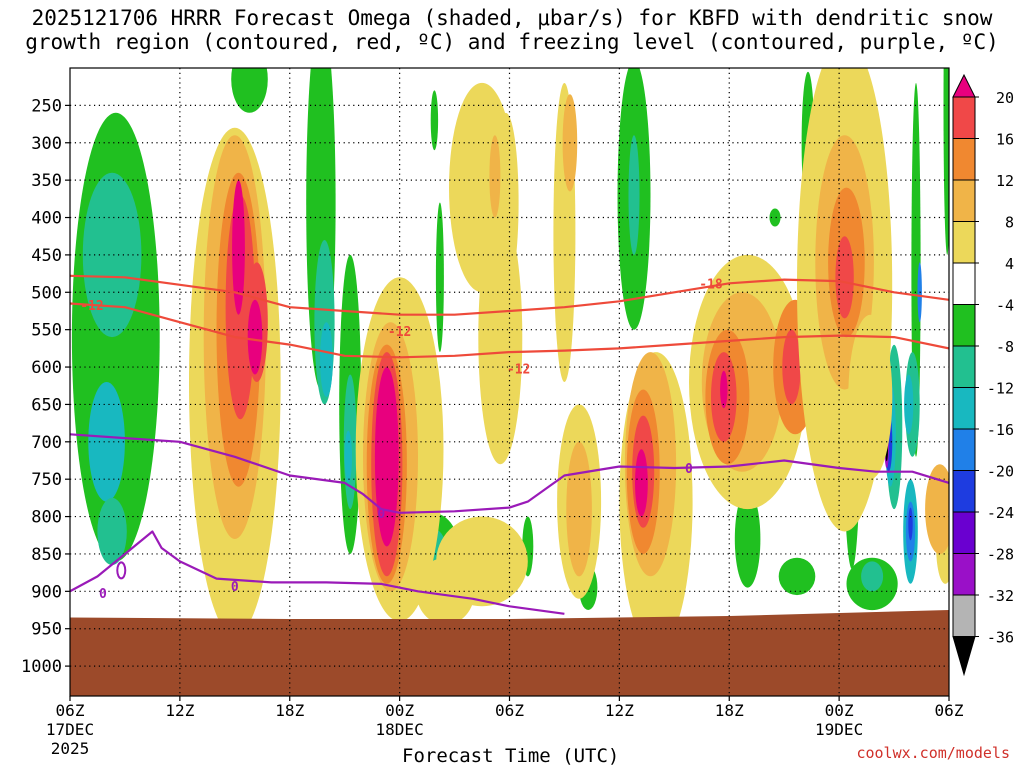  Describe the element at coordinates (46, 405) in the screenshot. I see `y-tick-label: 650` at that location.